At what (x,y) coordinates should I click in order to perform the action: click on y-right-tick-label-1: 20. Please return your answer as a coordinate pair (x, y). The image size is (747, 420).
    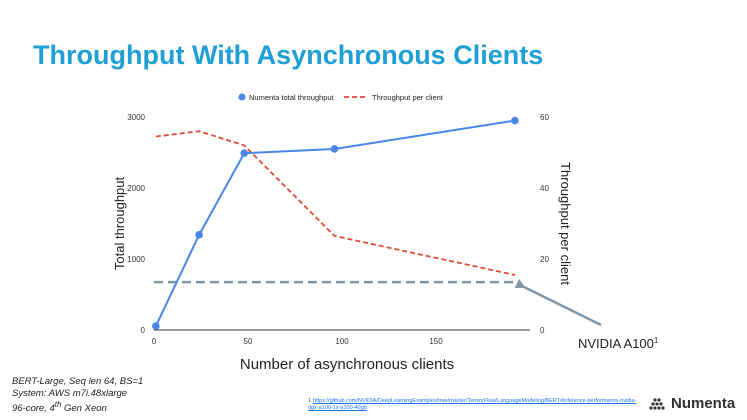
    Looking at the image, I should click on (544, 259).